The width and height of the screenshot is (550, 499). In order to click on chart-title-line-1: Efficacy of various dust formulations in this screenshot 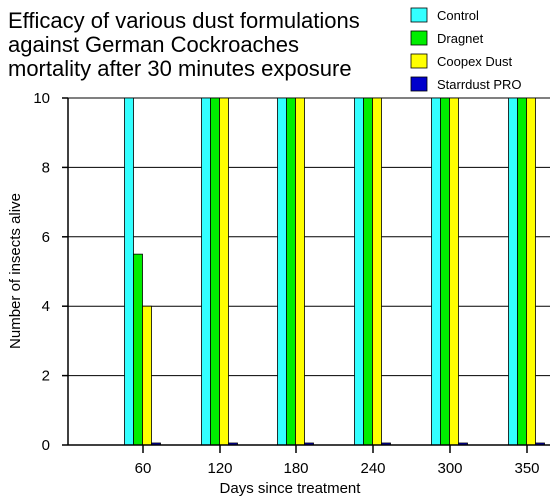, I will do `click(184, 20)`.